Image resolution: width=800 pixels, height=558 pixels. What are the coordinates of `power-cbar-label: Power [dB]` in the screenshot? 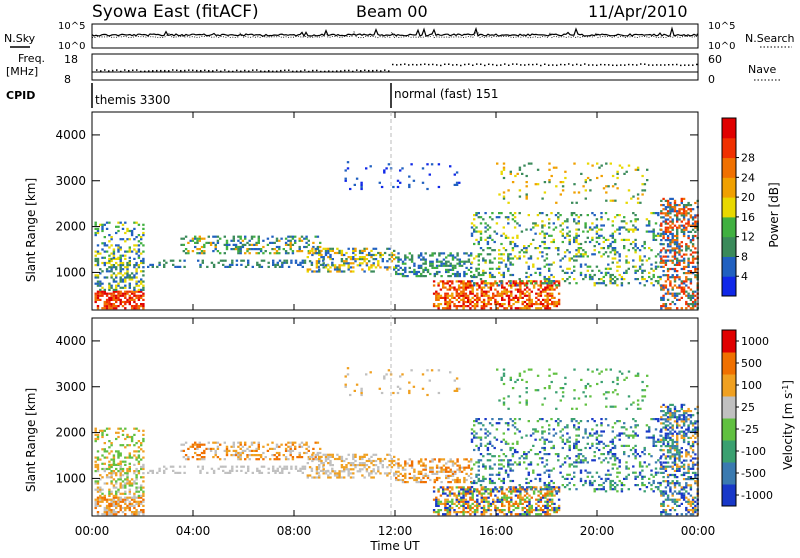 It's located at (774, 214).